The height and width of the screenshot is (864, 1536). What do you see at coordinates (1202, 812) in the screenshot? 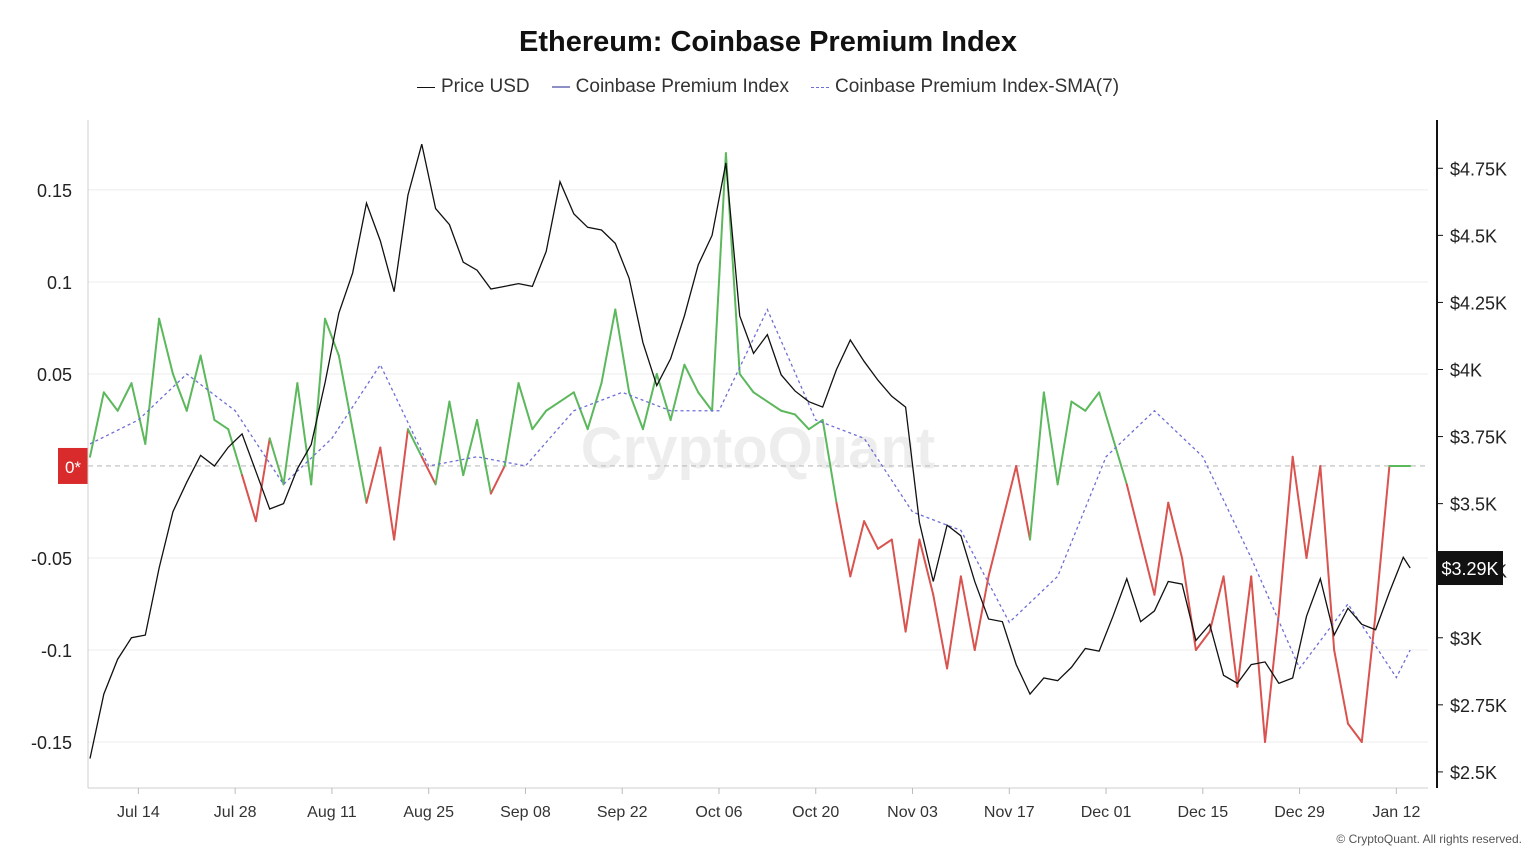
I see `x-tick-label: Dec 15` at bounding box center [1202, 812].